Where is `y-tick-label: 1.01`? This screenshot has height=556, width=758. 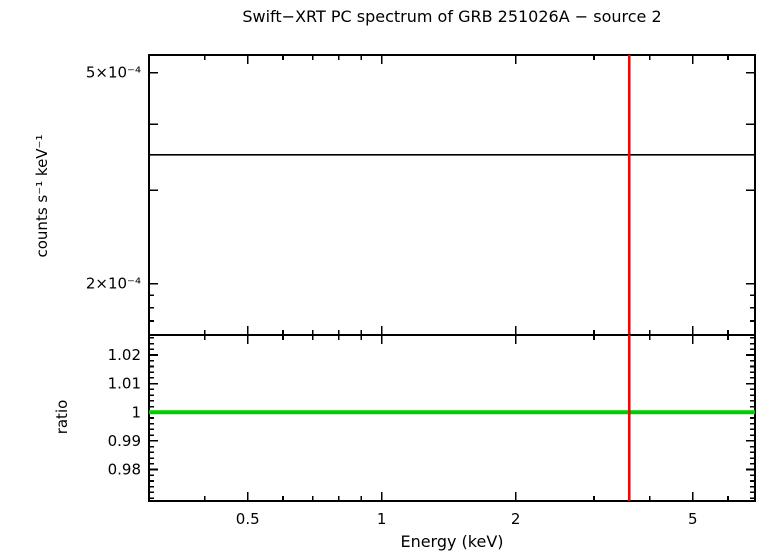
y-tick-label: 1.01 is located at coordinates (124, 384).